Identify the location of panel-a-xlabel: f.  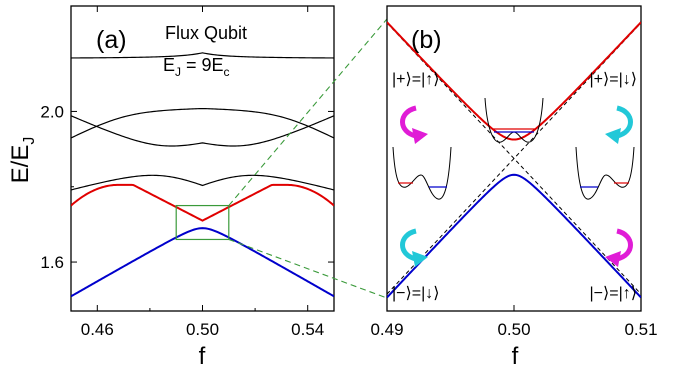
(202, 356).